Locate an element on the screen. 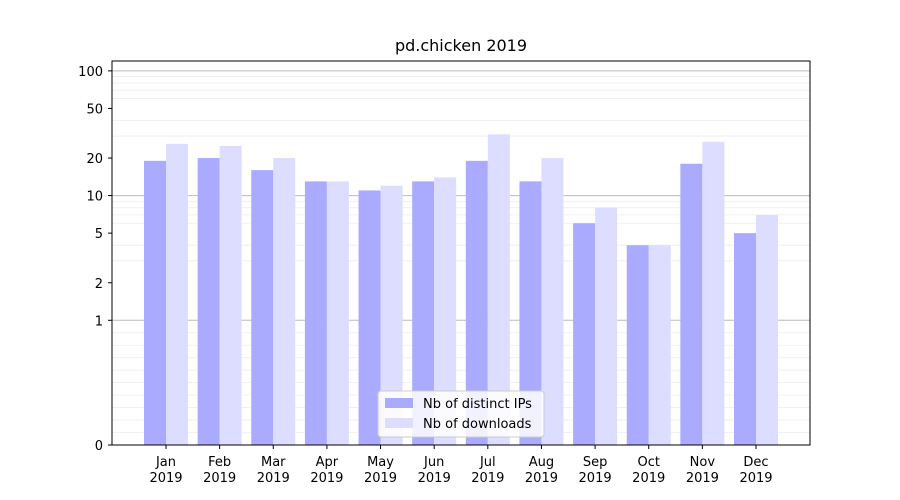  legend: Nb of distinct IPs Nb of downloads is located at coordinates (461, 414).